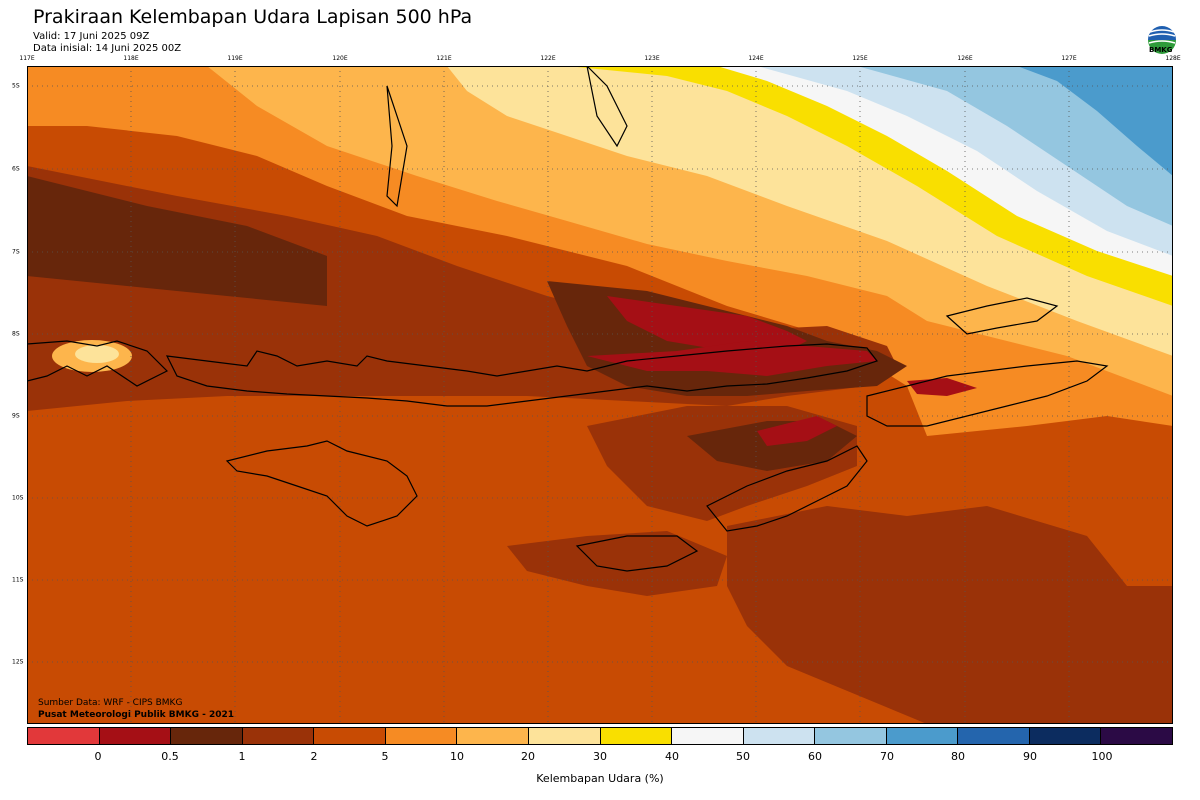 The height and width of the screenshot is (800, 1200). I want to click on lon-label: 122E, so click(548, 58).